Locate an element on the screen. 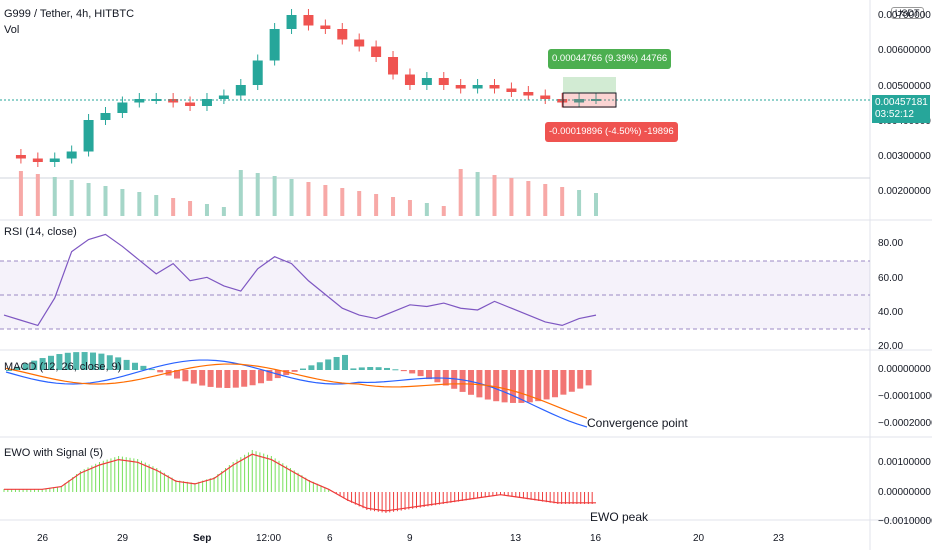 This screenshot has width=932, height=550. macd-title: MACD (12, 26, close, 9) is located at coordinates (63, 367).